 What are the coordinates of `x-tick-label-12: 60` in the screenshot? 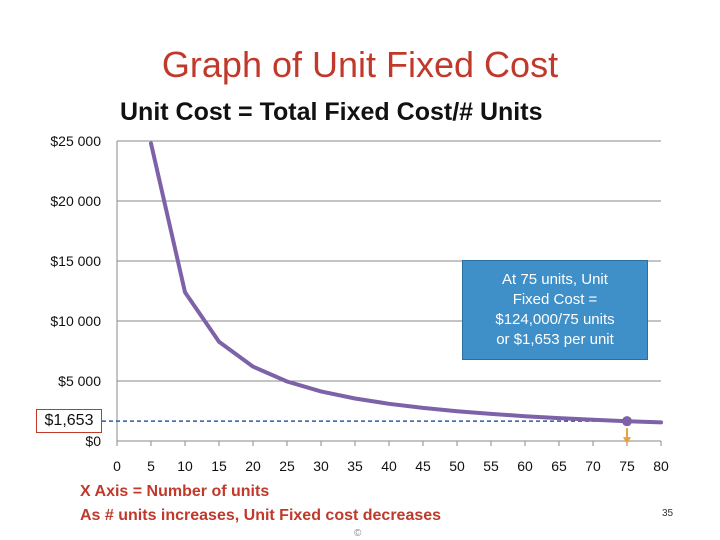 It's located at (525, 466).